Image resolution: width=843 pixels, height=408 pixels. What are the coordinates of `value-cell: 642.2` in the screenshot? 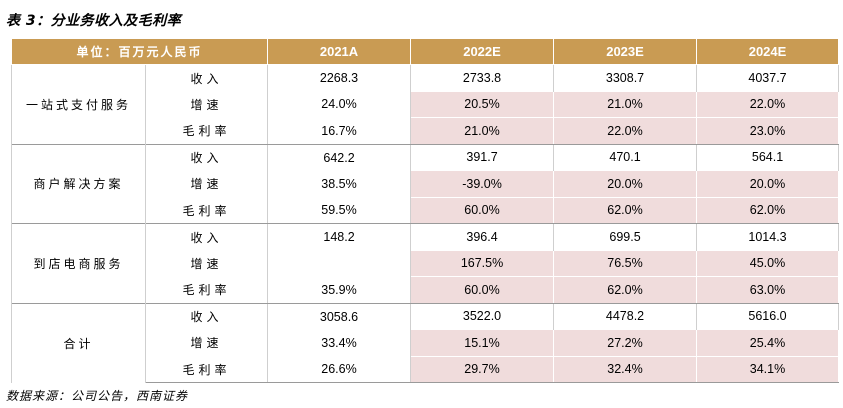 It's located at (339, 157).